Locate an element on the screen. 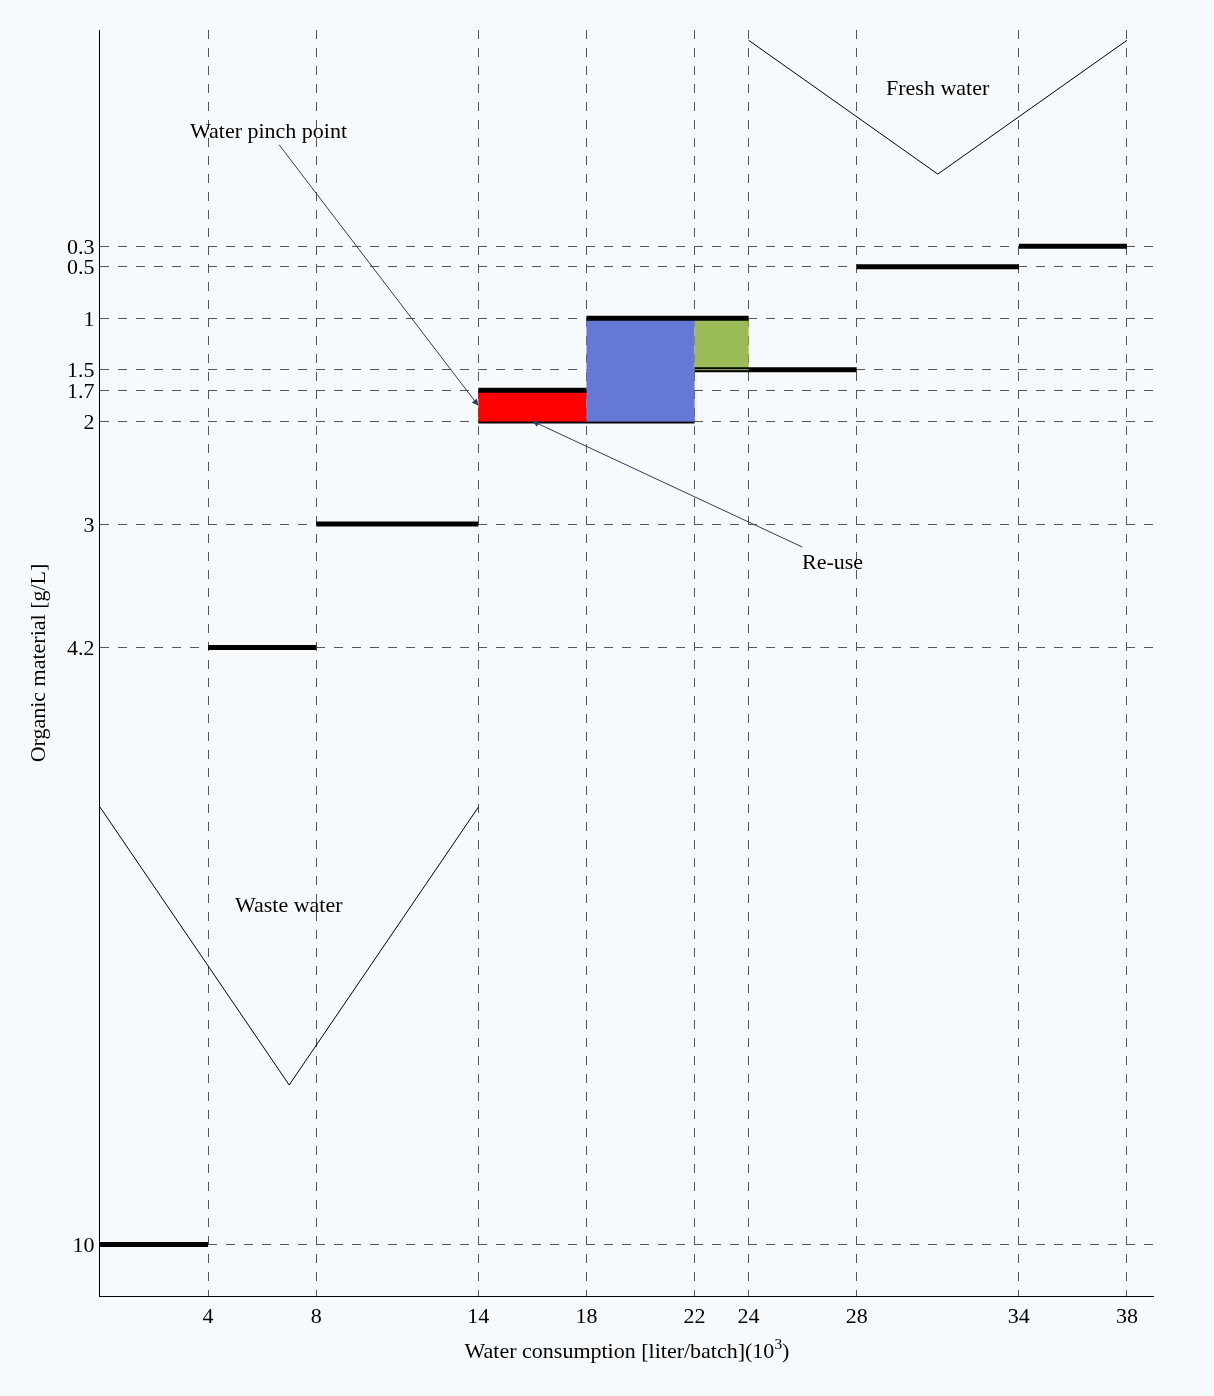 The height and width of the screenshot is (1396, 1214). series-label: Fresh water is located at coordinates (938, 87).